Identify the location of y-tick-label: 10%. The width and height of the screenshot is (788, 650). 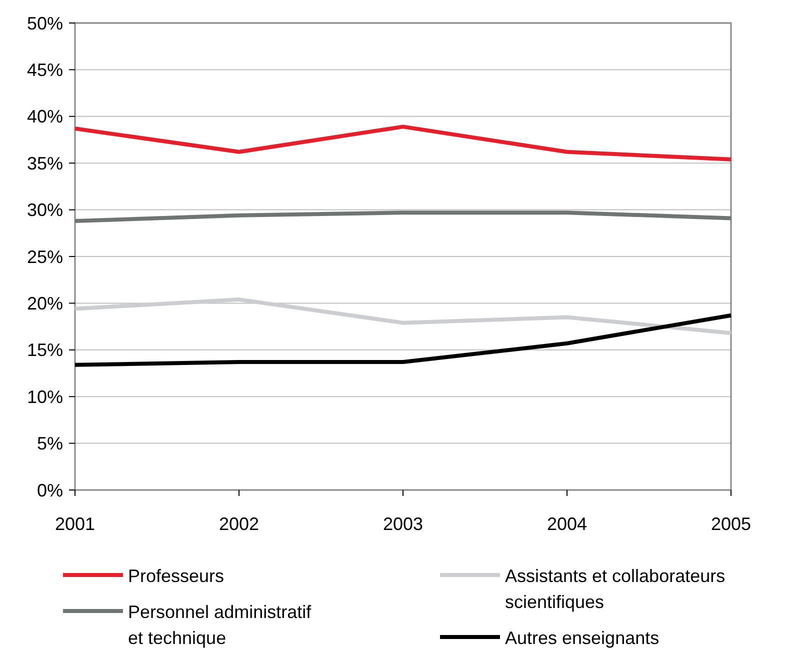
(44, 396).